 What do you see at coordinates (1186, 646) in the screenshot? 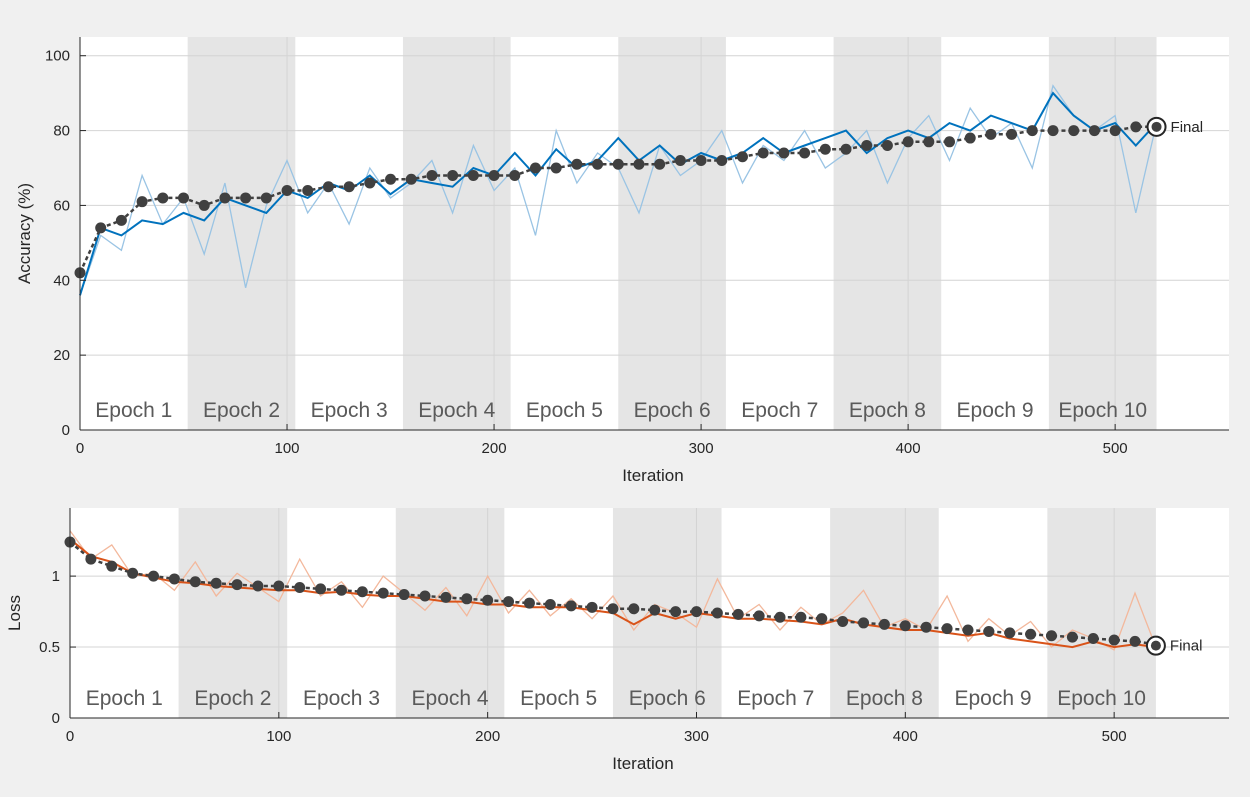
I see `loss-final-label: Final` at bounding box center [1186, 646].